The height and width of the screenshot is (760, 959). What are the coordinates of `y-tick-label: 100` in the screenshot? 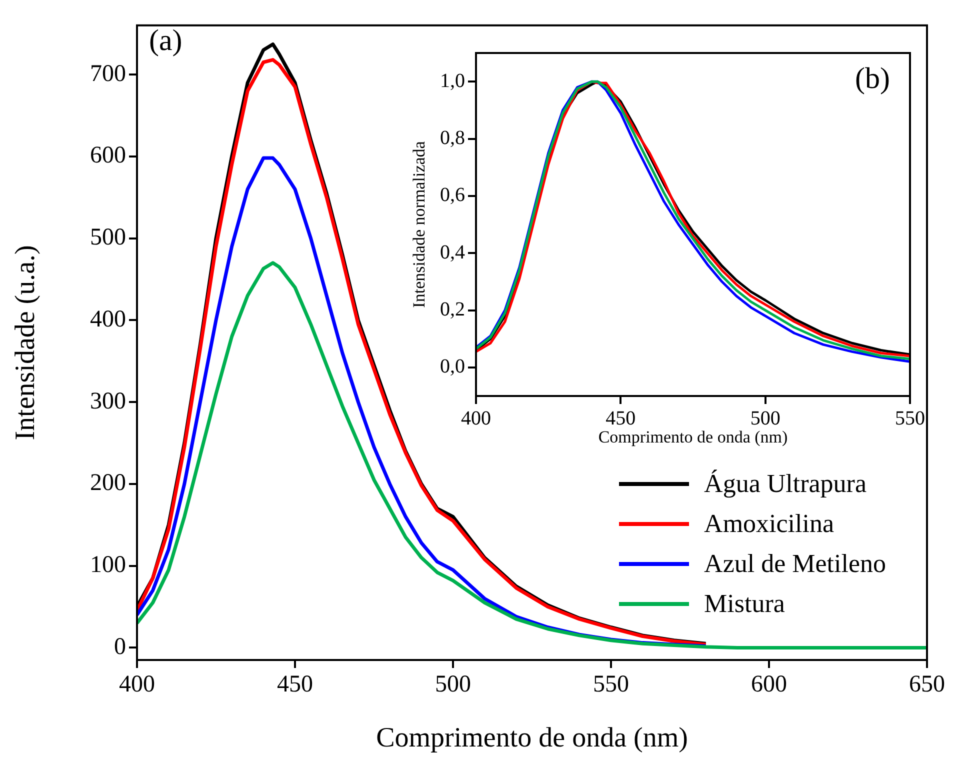 It's located at (108, 565).